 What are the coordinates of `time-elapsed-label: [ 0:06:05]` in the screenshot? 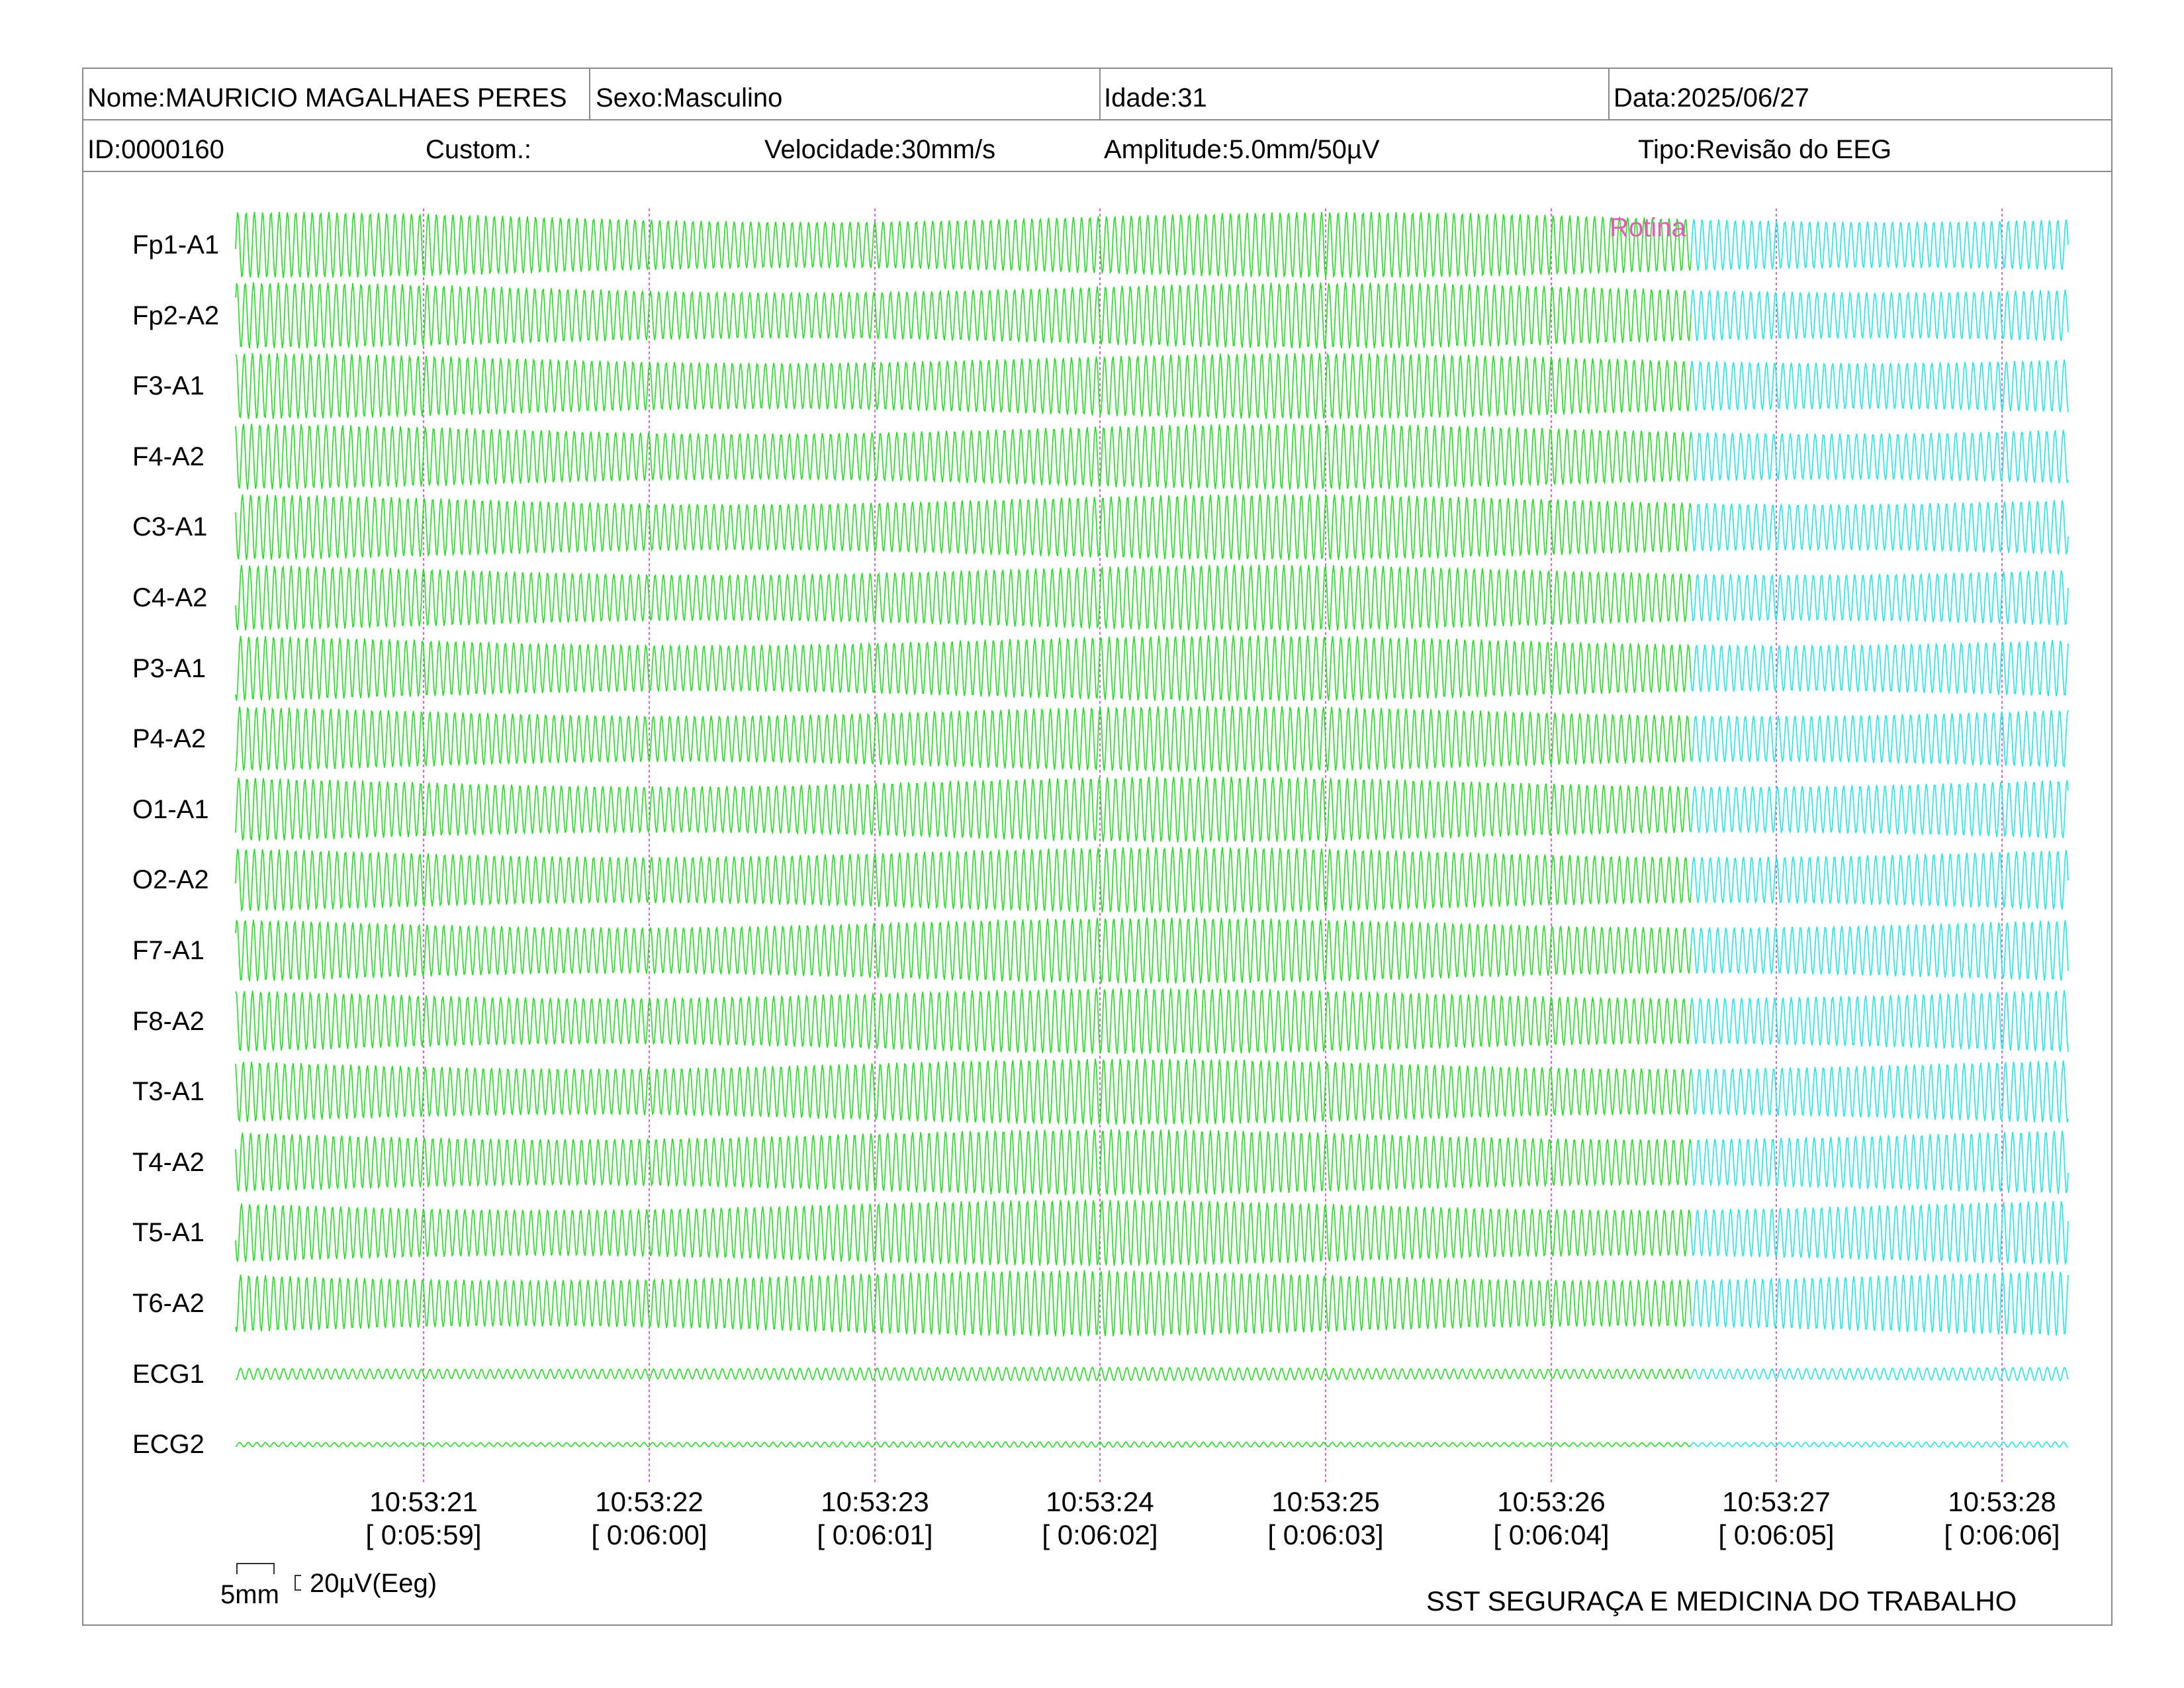 It's located at (1777, 1534).